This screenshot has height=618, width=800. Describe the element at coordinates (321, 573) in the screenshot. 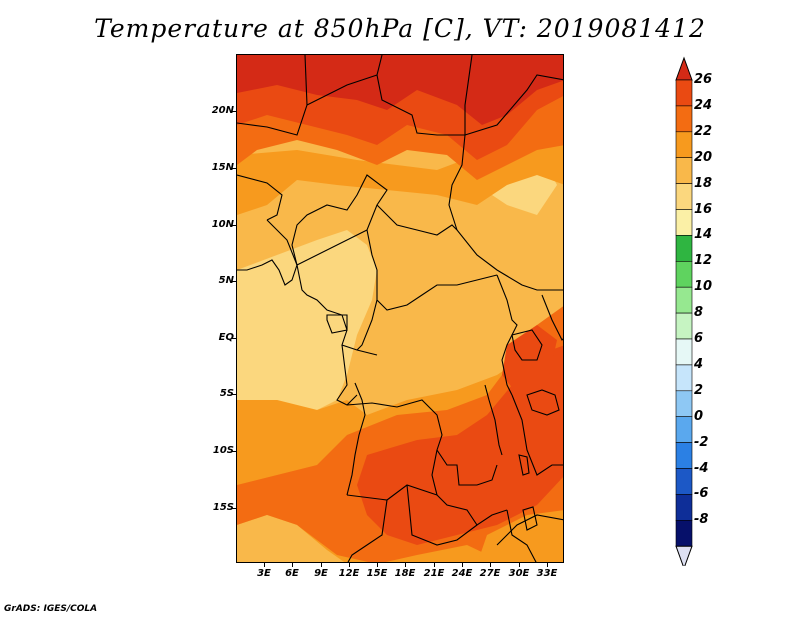

I see `lon-label: 9E` at that location.